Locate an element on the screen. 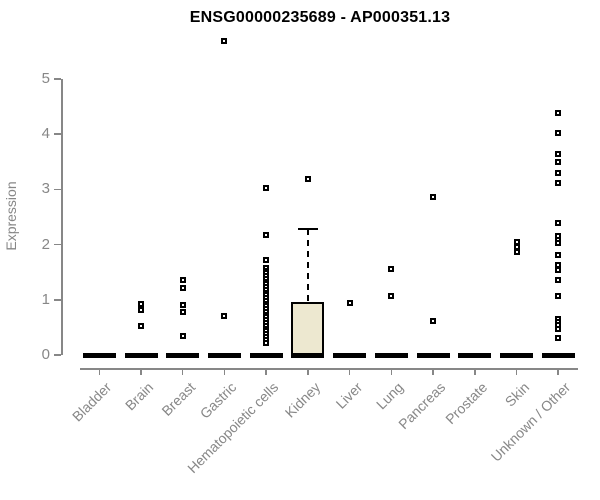  whisker is located at coordinates (307, 265).